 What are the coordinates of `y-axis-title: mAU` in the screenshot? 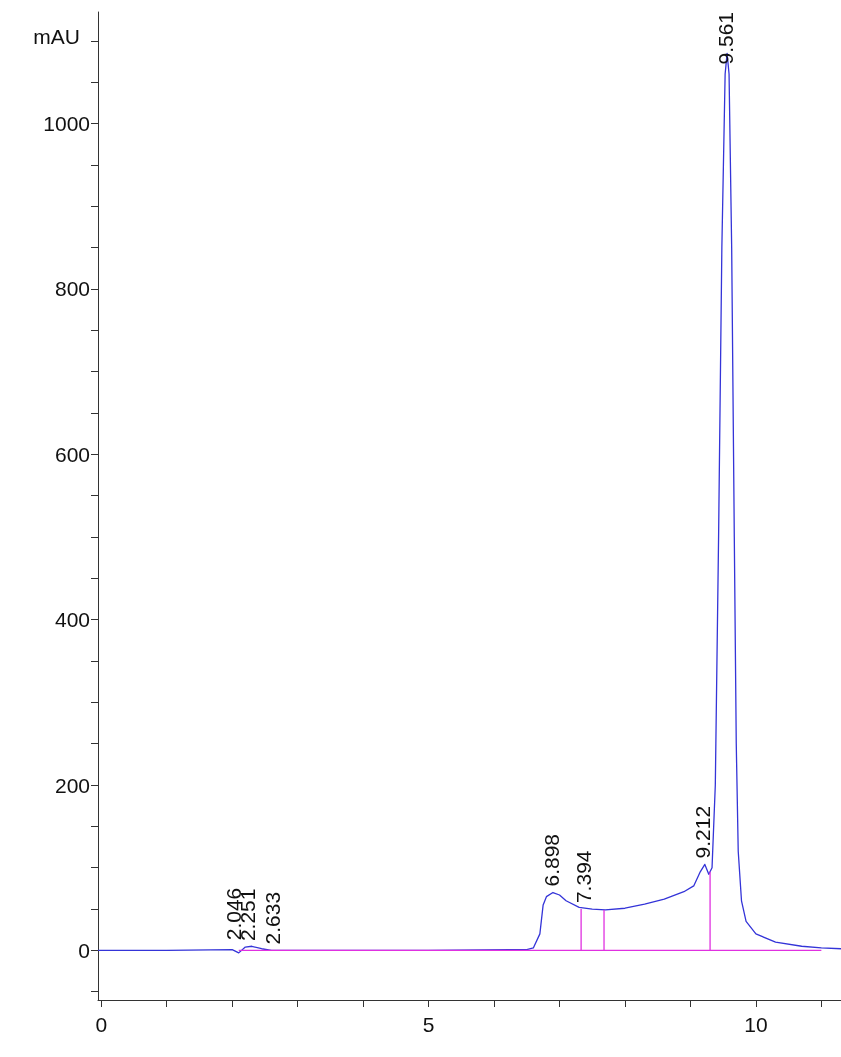 It's located at (56, 36).